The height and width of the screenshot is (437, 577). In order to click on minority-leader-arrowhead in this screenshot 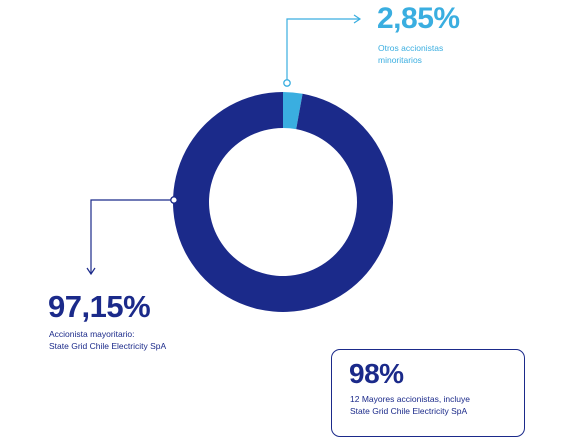, I will do `click(357, 19)`.